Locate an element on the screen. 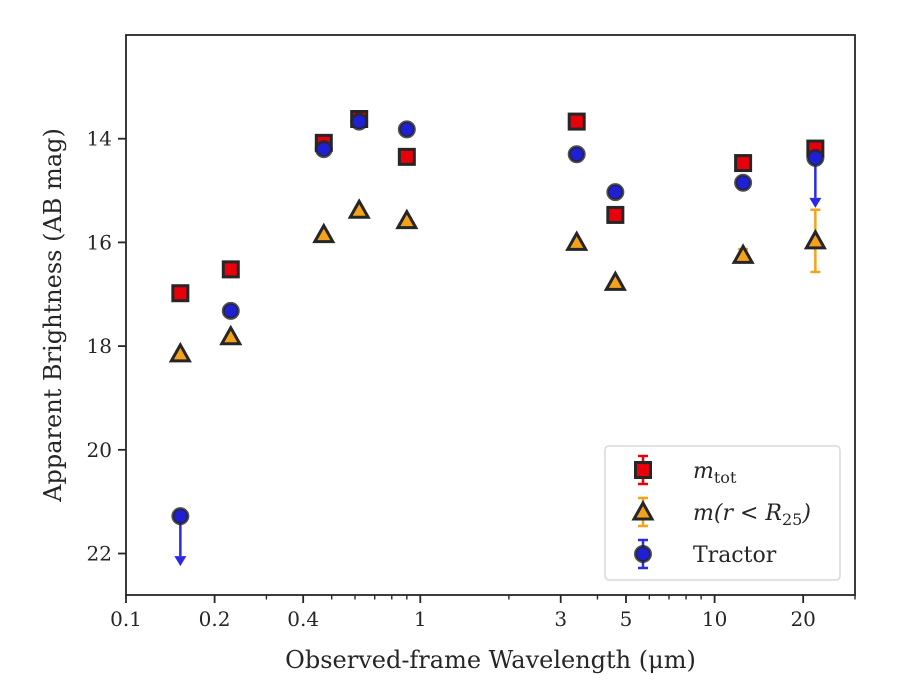 This screenshot has height=700, width=900. legend-label-subscript: tot is located at coordinates (725, 477).